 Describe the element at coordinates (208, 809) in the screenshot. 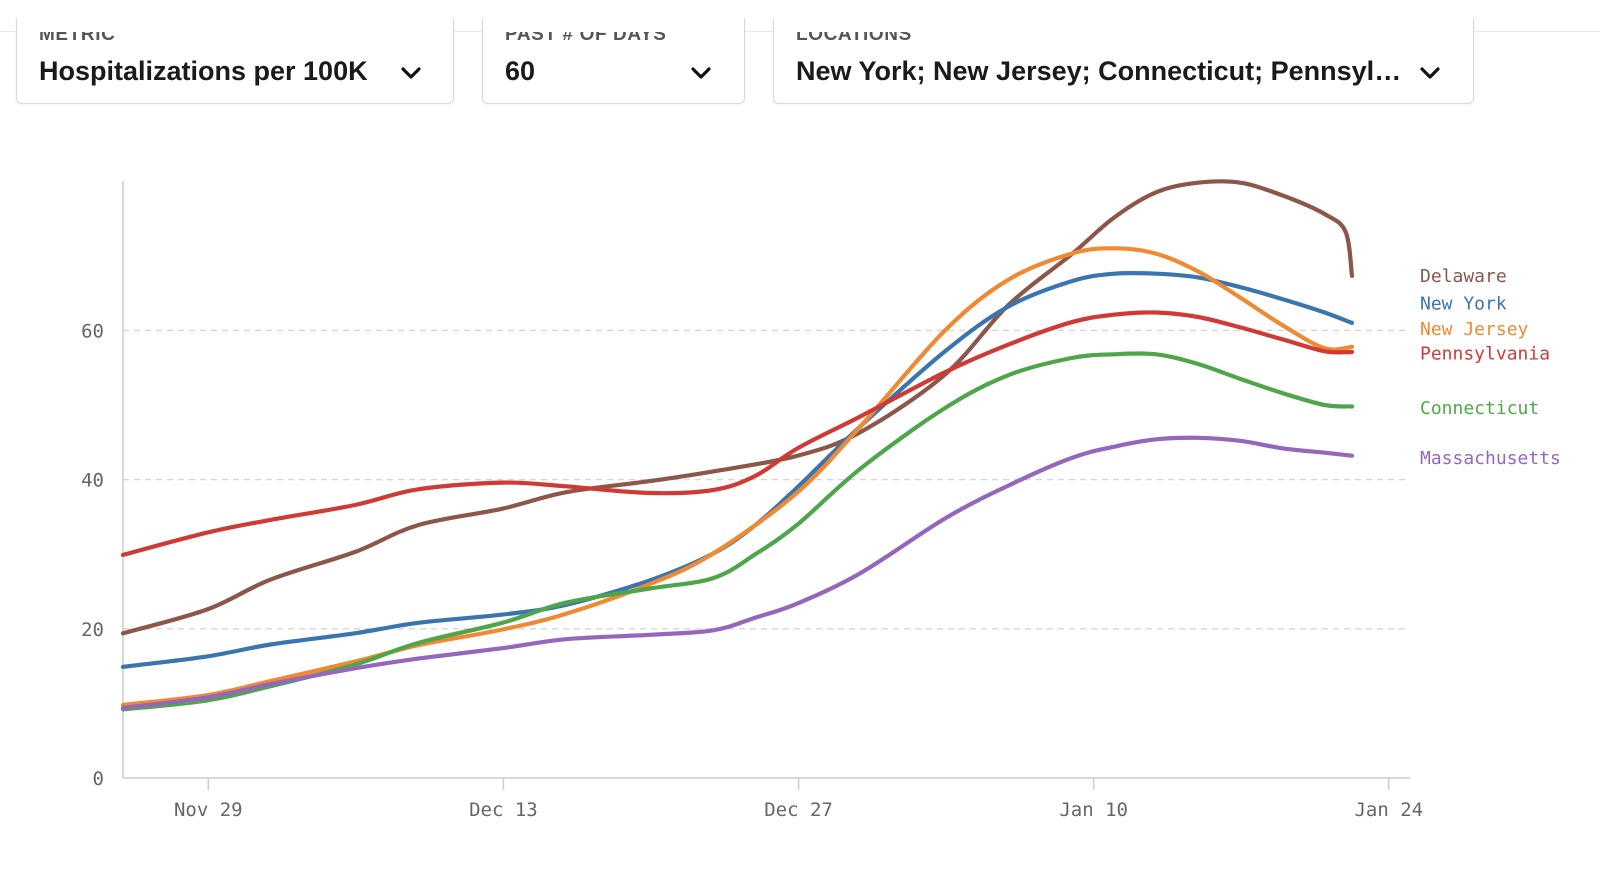

I see `x-tick-label: Nov 29` at that location.